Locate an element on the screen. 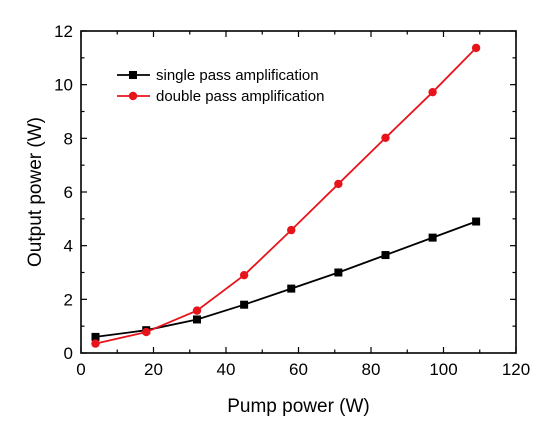 The height and width of the screenshot is (437, 550). x-tick-label: 0 is located at coordinates (80, 369).